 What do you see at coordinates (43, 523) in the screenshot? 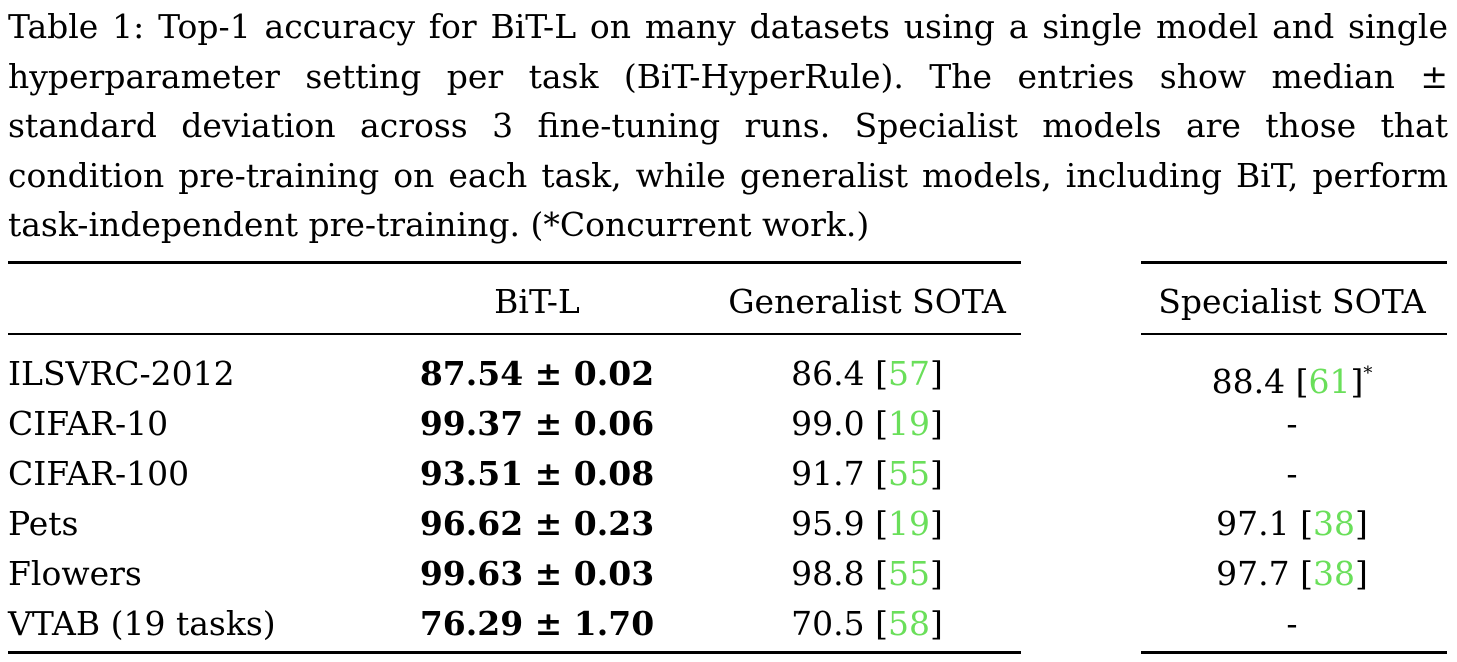
I see `dataset-name: Pets` at bounding box center [43, 523].